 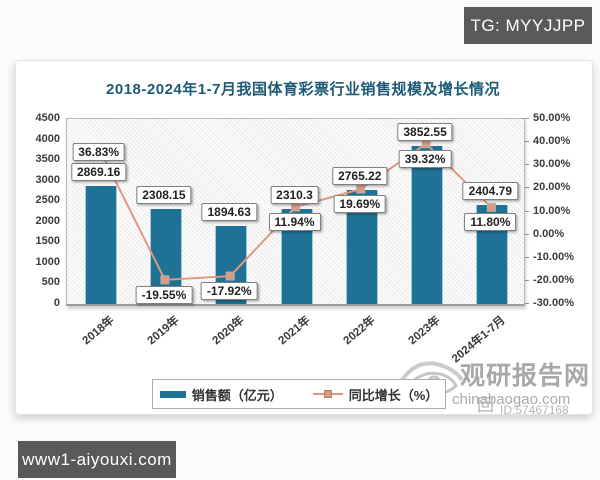 What do you see at coordinates (294, 195) in the screenshot?
I see `bar-value-label: 2310.3` at bounding box center [294, 195].